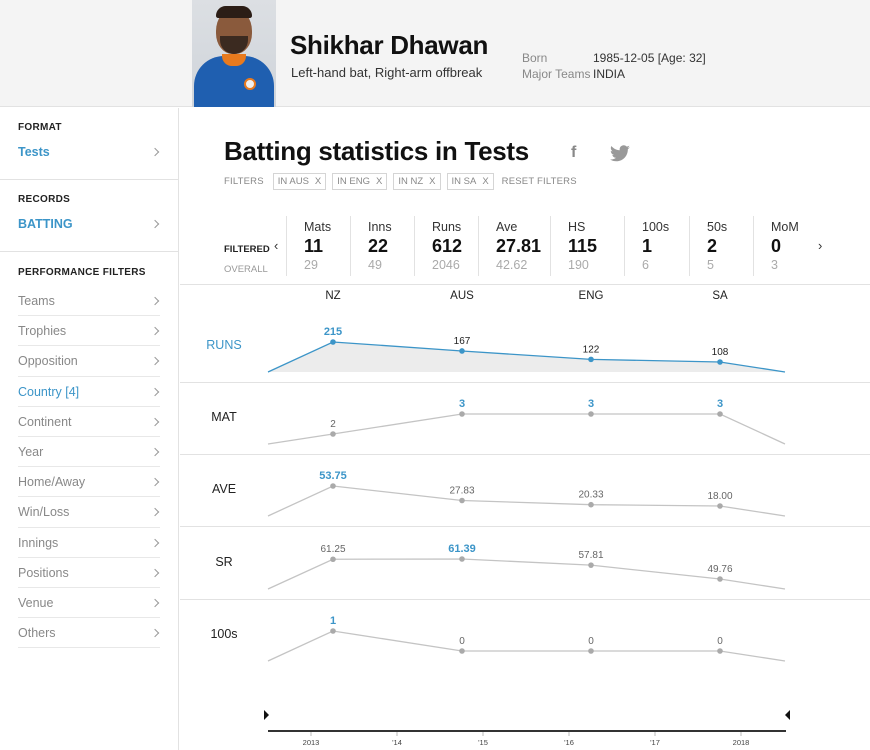 The width and height of the screenshot is (870, 750). What do you see at coordinates (52, 482) in the screenshot?
I see `filter-item-label: Home/Away` at bounding box center [52, 482].